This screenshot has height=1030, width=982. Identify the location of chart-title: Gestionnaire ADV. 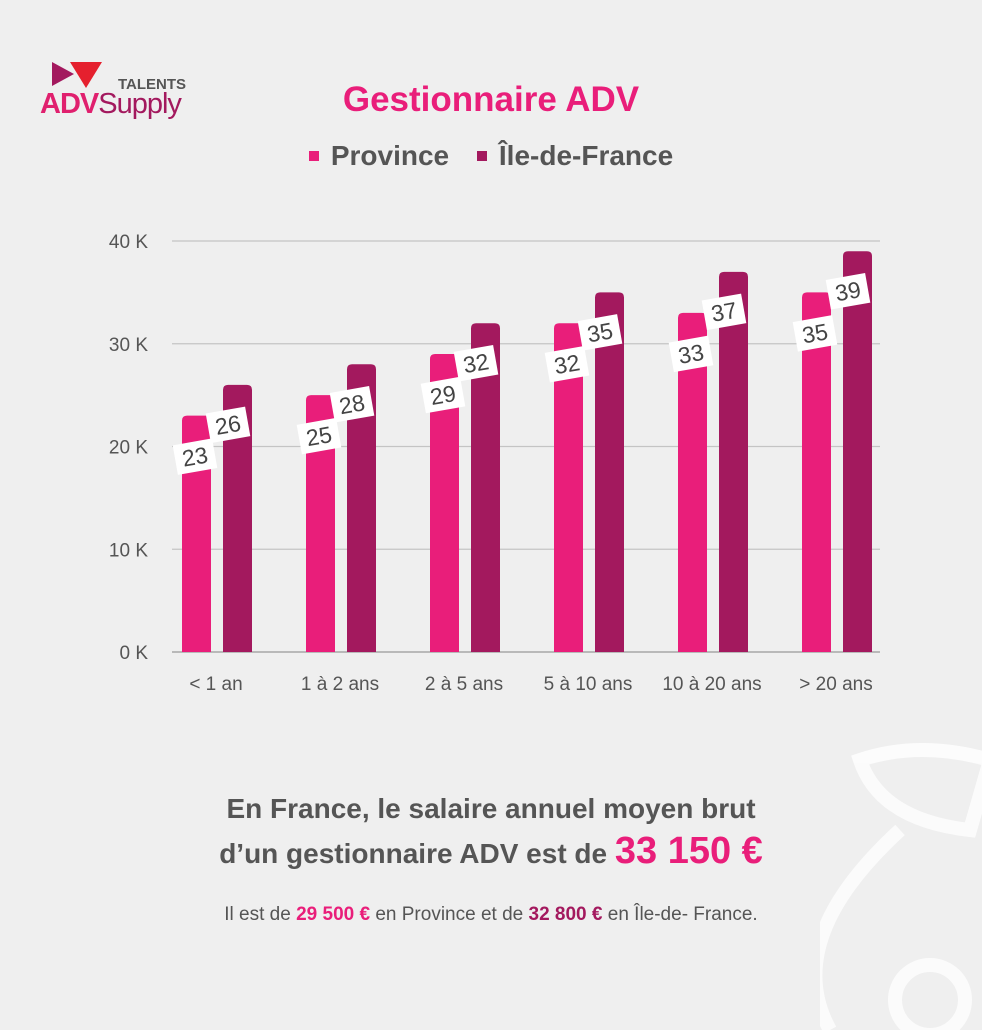
(491, 99).